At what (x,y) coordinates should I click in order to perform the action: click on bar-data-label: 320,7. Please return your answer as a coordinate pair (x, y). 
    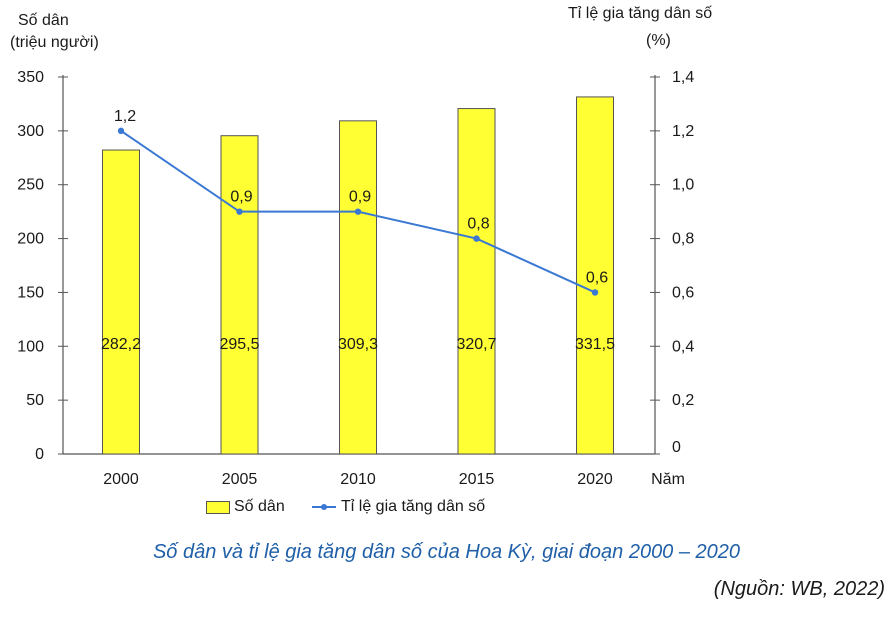
    Looking at the image, I should click on (476, 344).